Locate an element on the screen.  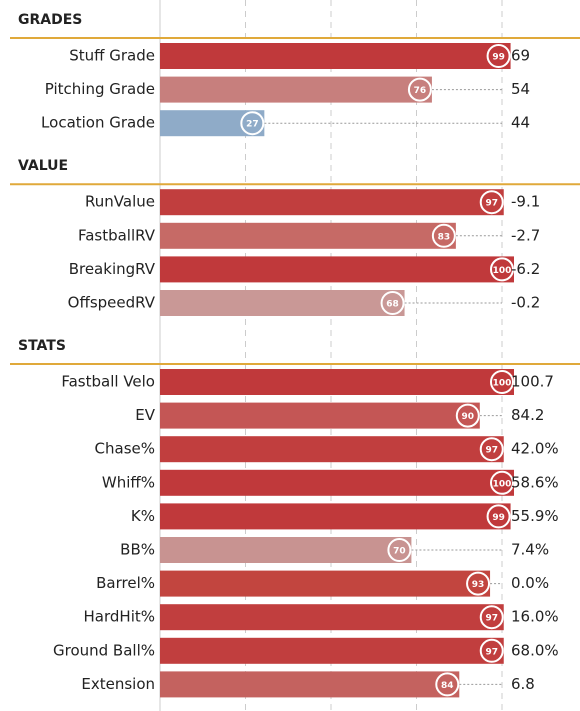
percentile-label: 68 is located at coordinates (392, 305).